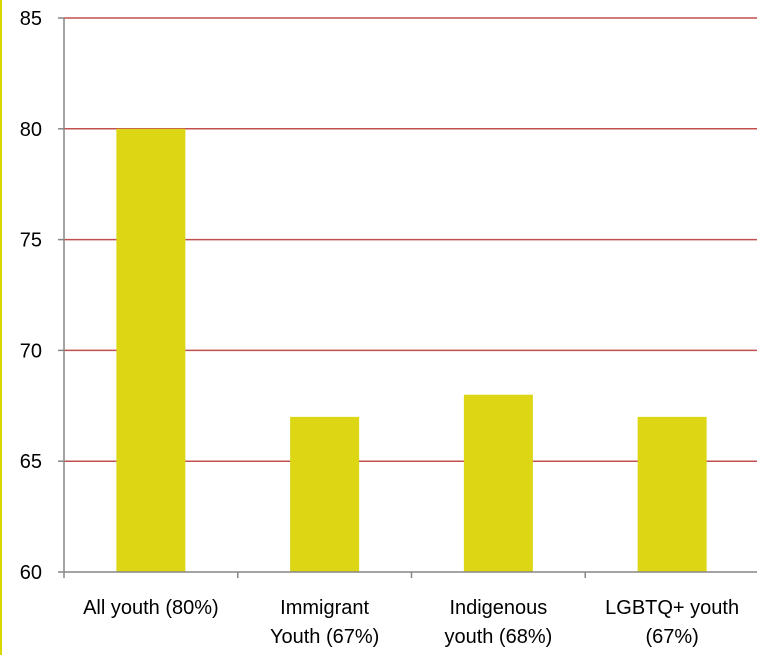  Describe the element at coordinates (31, 296) in the screenshot. I see `y-tick-labels: 60 65 70 75 80 85` at that location.